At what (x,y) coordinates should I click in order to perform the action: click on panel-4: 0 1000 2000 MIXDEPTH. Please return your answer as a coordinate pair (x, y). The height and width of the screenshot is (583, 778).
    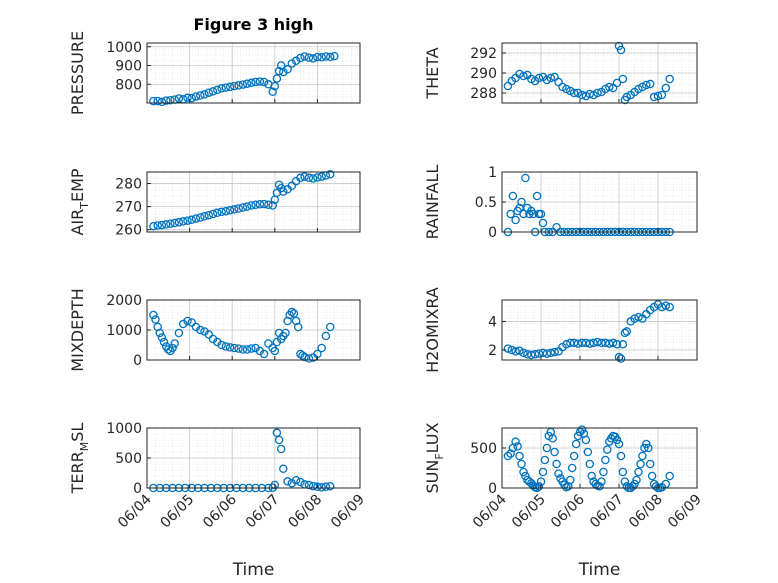
    Looking at the image, I should click on (214, 330).